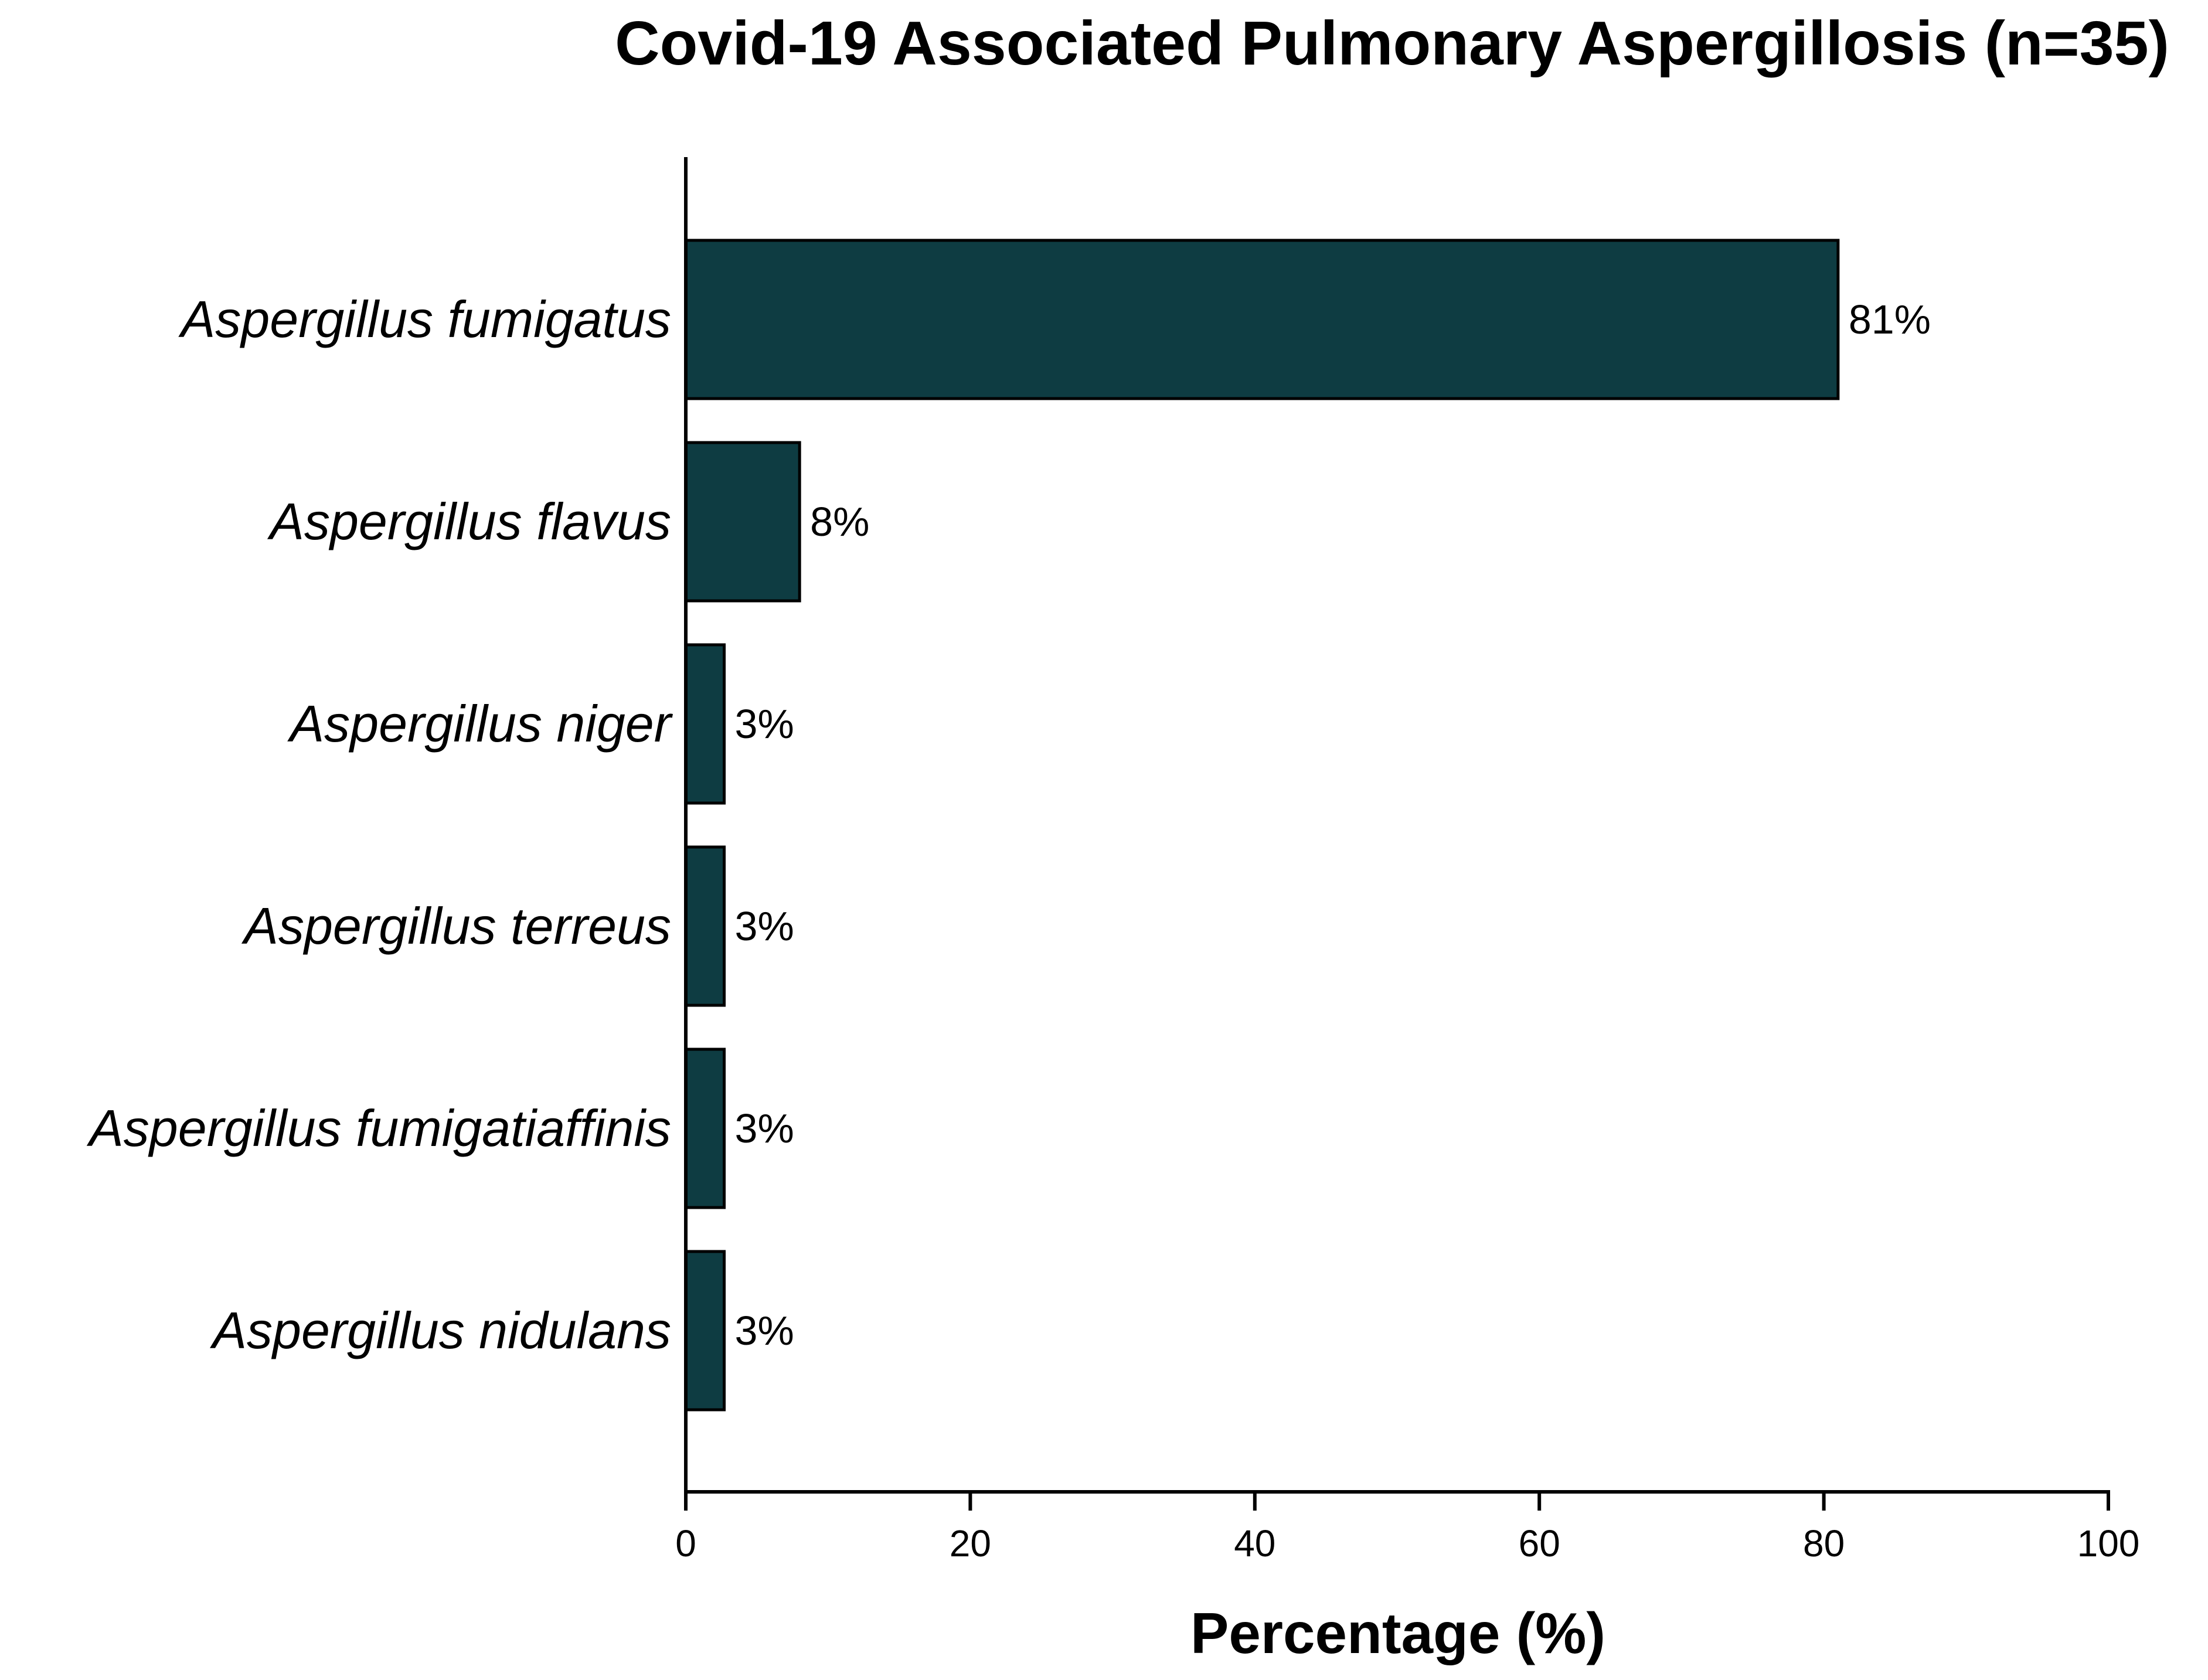  What do you see at coordinates (971, 1543) in the screenshot?
I see `x-tick-label-20: 20` at bounding box center [971, 1543].